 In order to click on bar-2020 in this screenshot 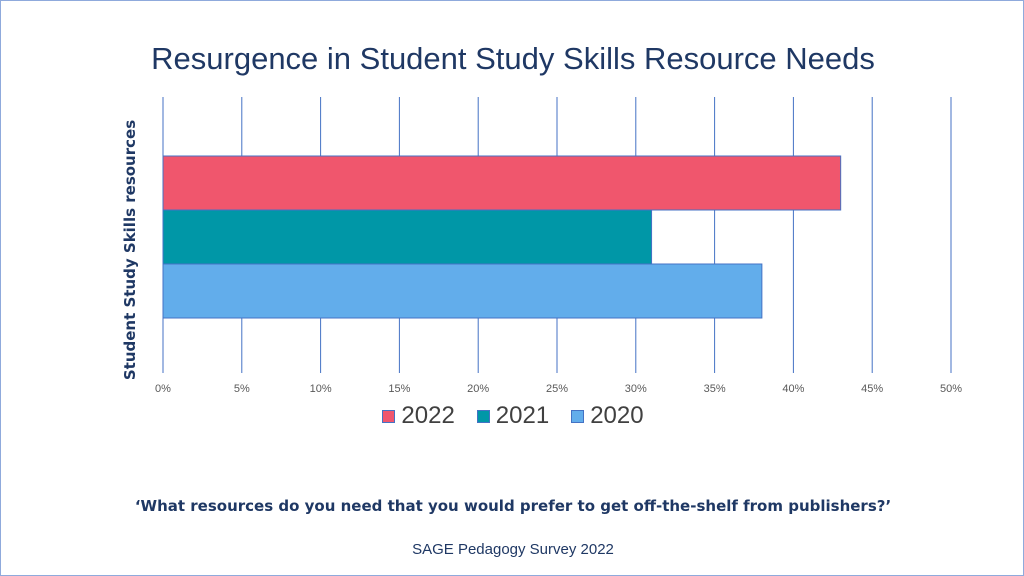, I will do `click(462, 291)`.